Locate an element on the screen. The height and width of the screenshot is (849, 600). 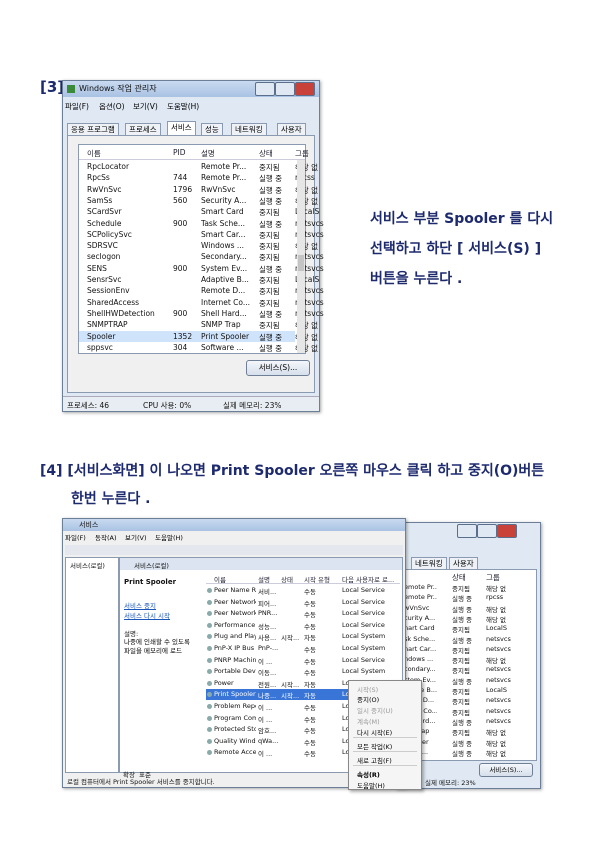
service-row: SCPolicySvc Smart Car... 중지됨 netsvcs is located at coordinates (201, 234).